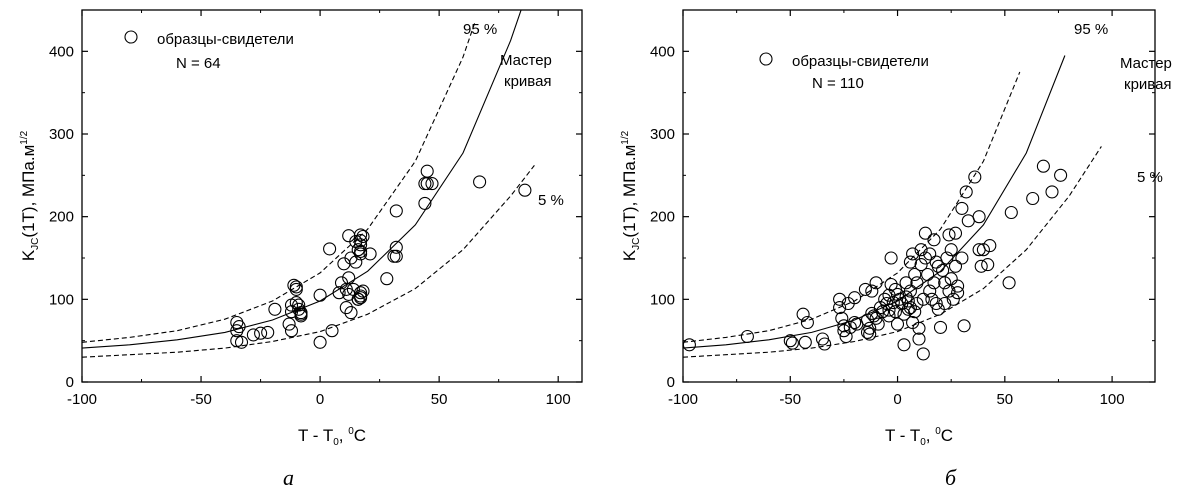 This screenshot has height=497, width=1204. What do you see at coordinates (201, 399) in the screenshot?
I see `chart-a-x-tick-label: -50` at bounding box center [201, 399].